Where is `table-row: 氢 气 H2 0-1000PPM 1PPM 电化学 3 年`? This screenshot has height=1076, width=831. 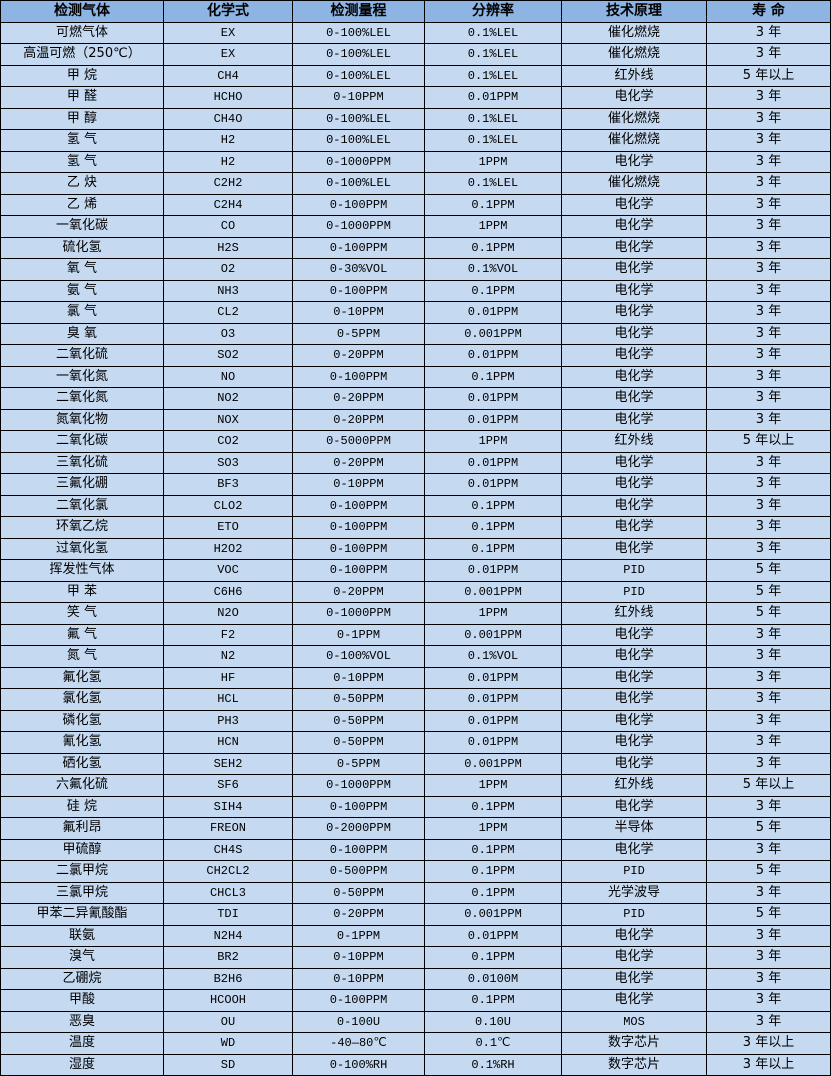 table-row: 氢 气 H2 0-1000PPM 1PPM 电化学 3 年 is located at coordinates (415, 161).